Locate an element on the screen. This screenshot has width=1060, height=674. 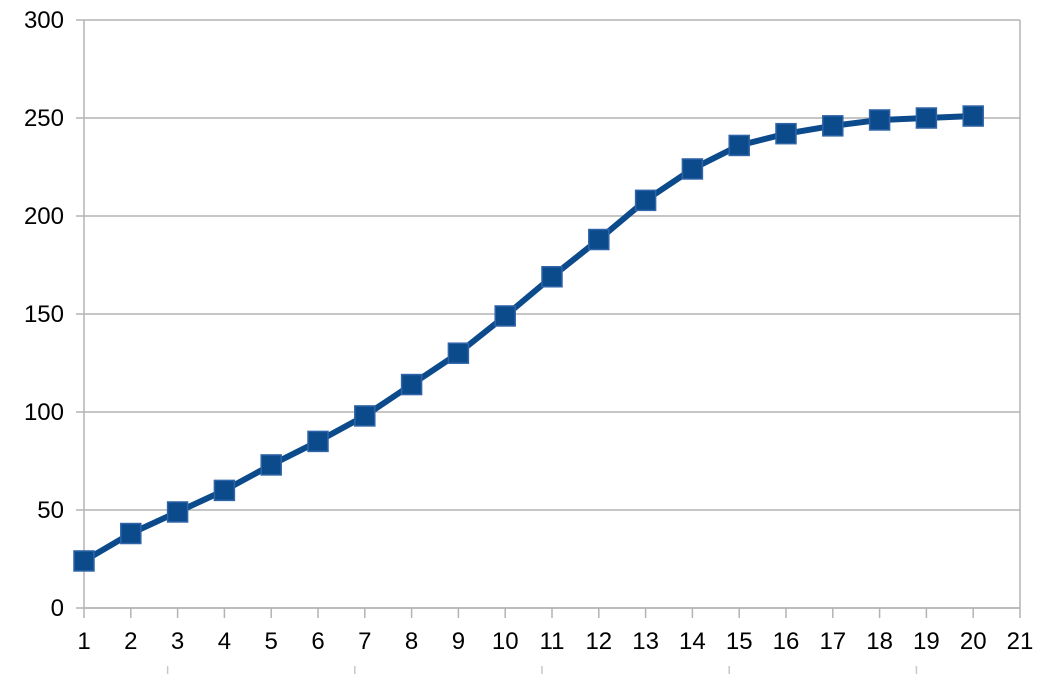
x-tick-label: 20 is located at coordinates (973, 641).